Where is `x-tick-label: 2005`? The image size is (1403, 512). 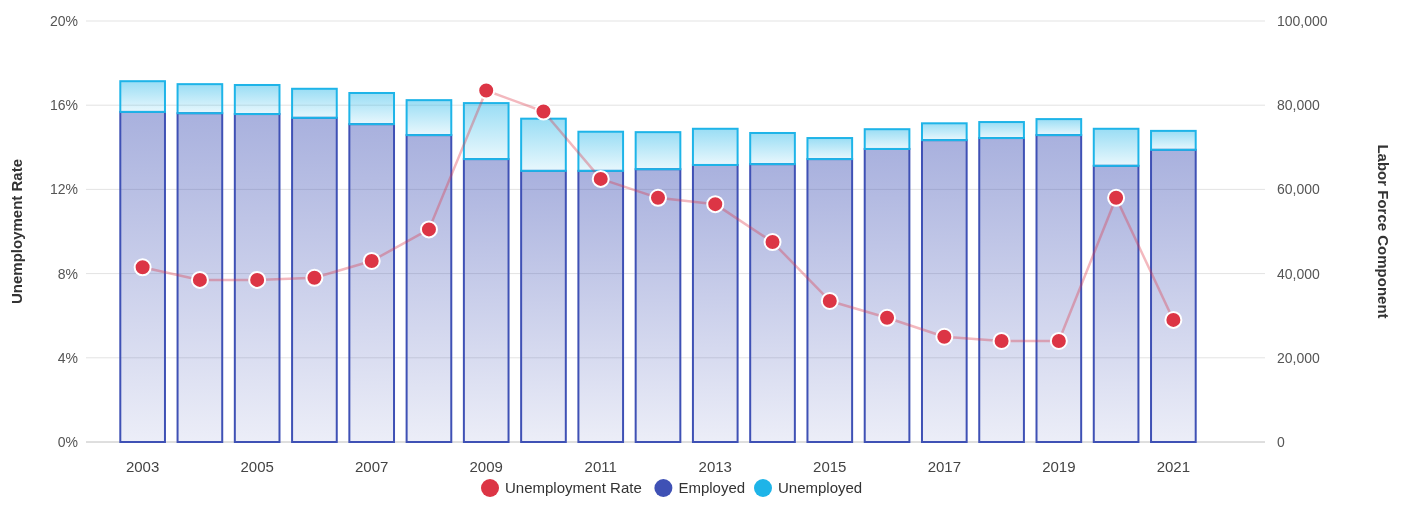
x-tick-label: 2005 is located at coordinates (257, 466).